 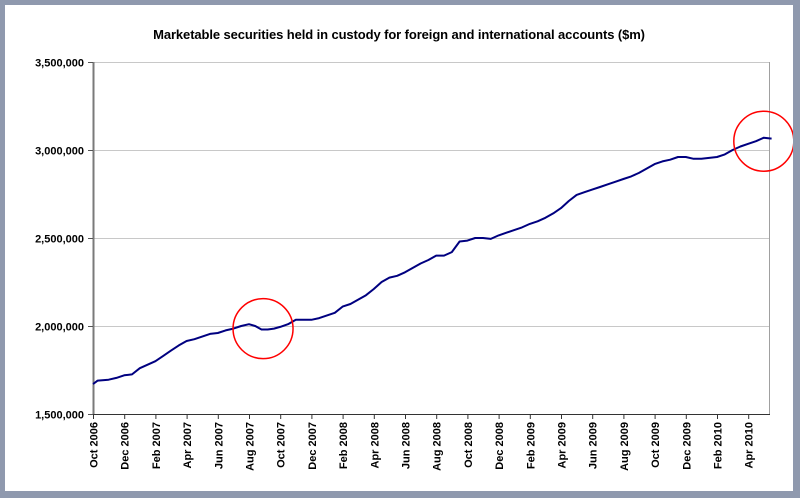 What do you see at coordinates (282, 445) in the screenshot?
I see `x-tick-label: Oct 2007` at bounding box center [282, 445].